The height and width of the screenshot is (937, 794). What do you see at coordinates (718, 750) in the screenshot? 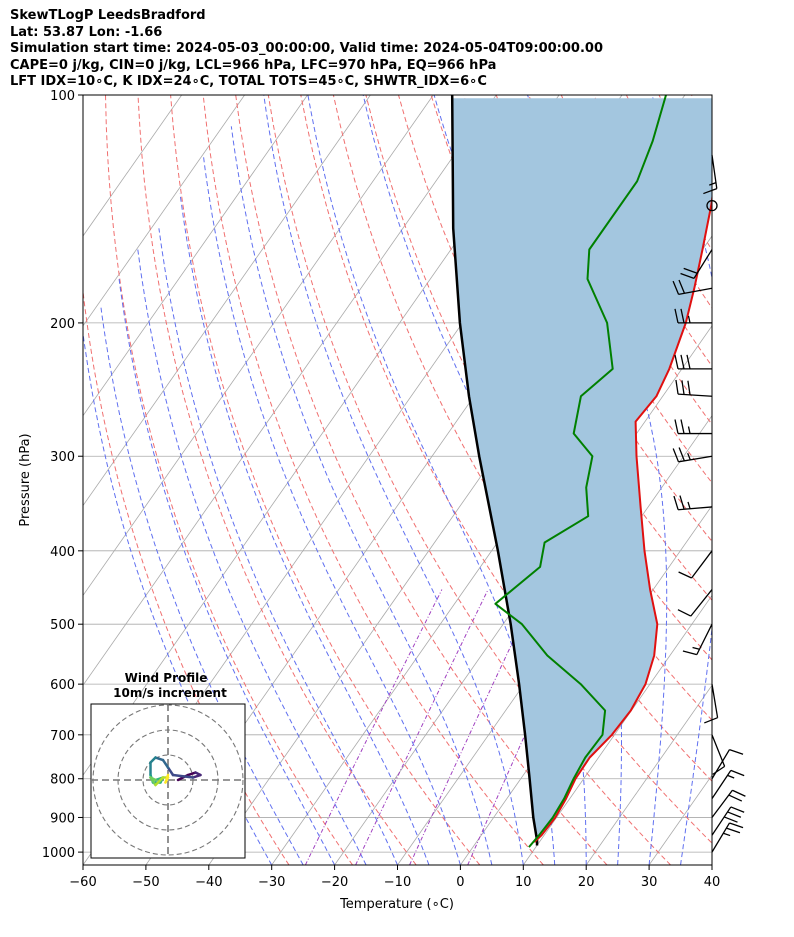
I see `wind-barb-shaft` at bounding box center [718, 750].